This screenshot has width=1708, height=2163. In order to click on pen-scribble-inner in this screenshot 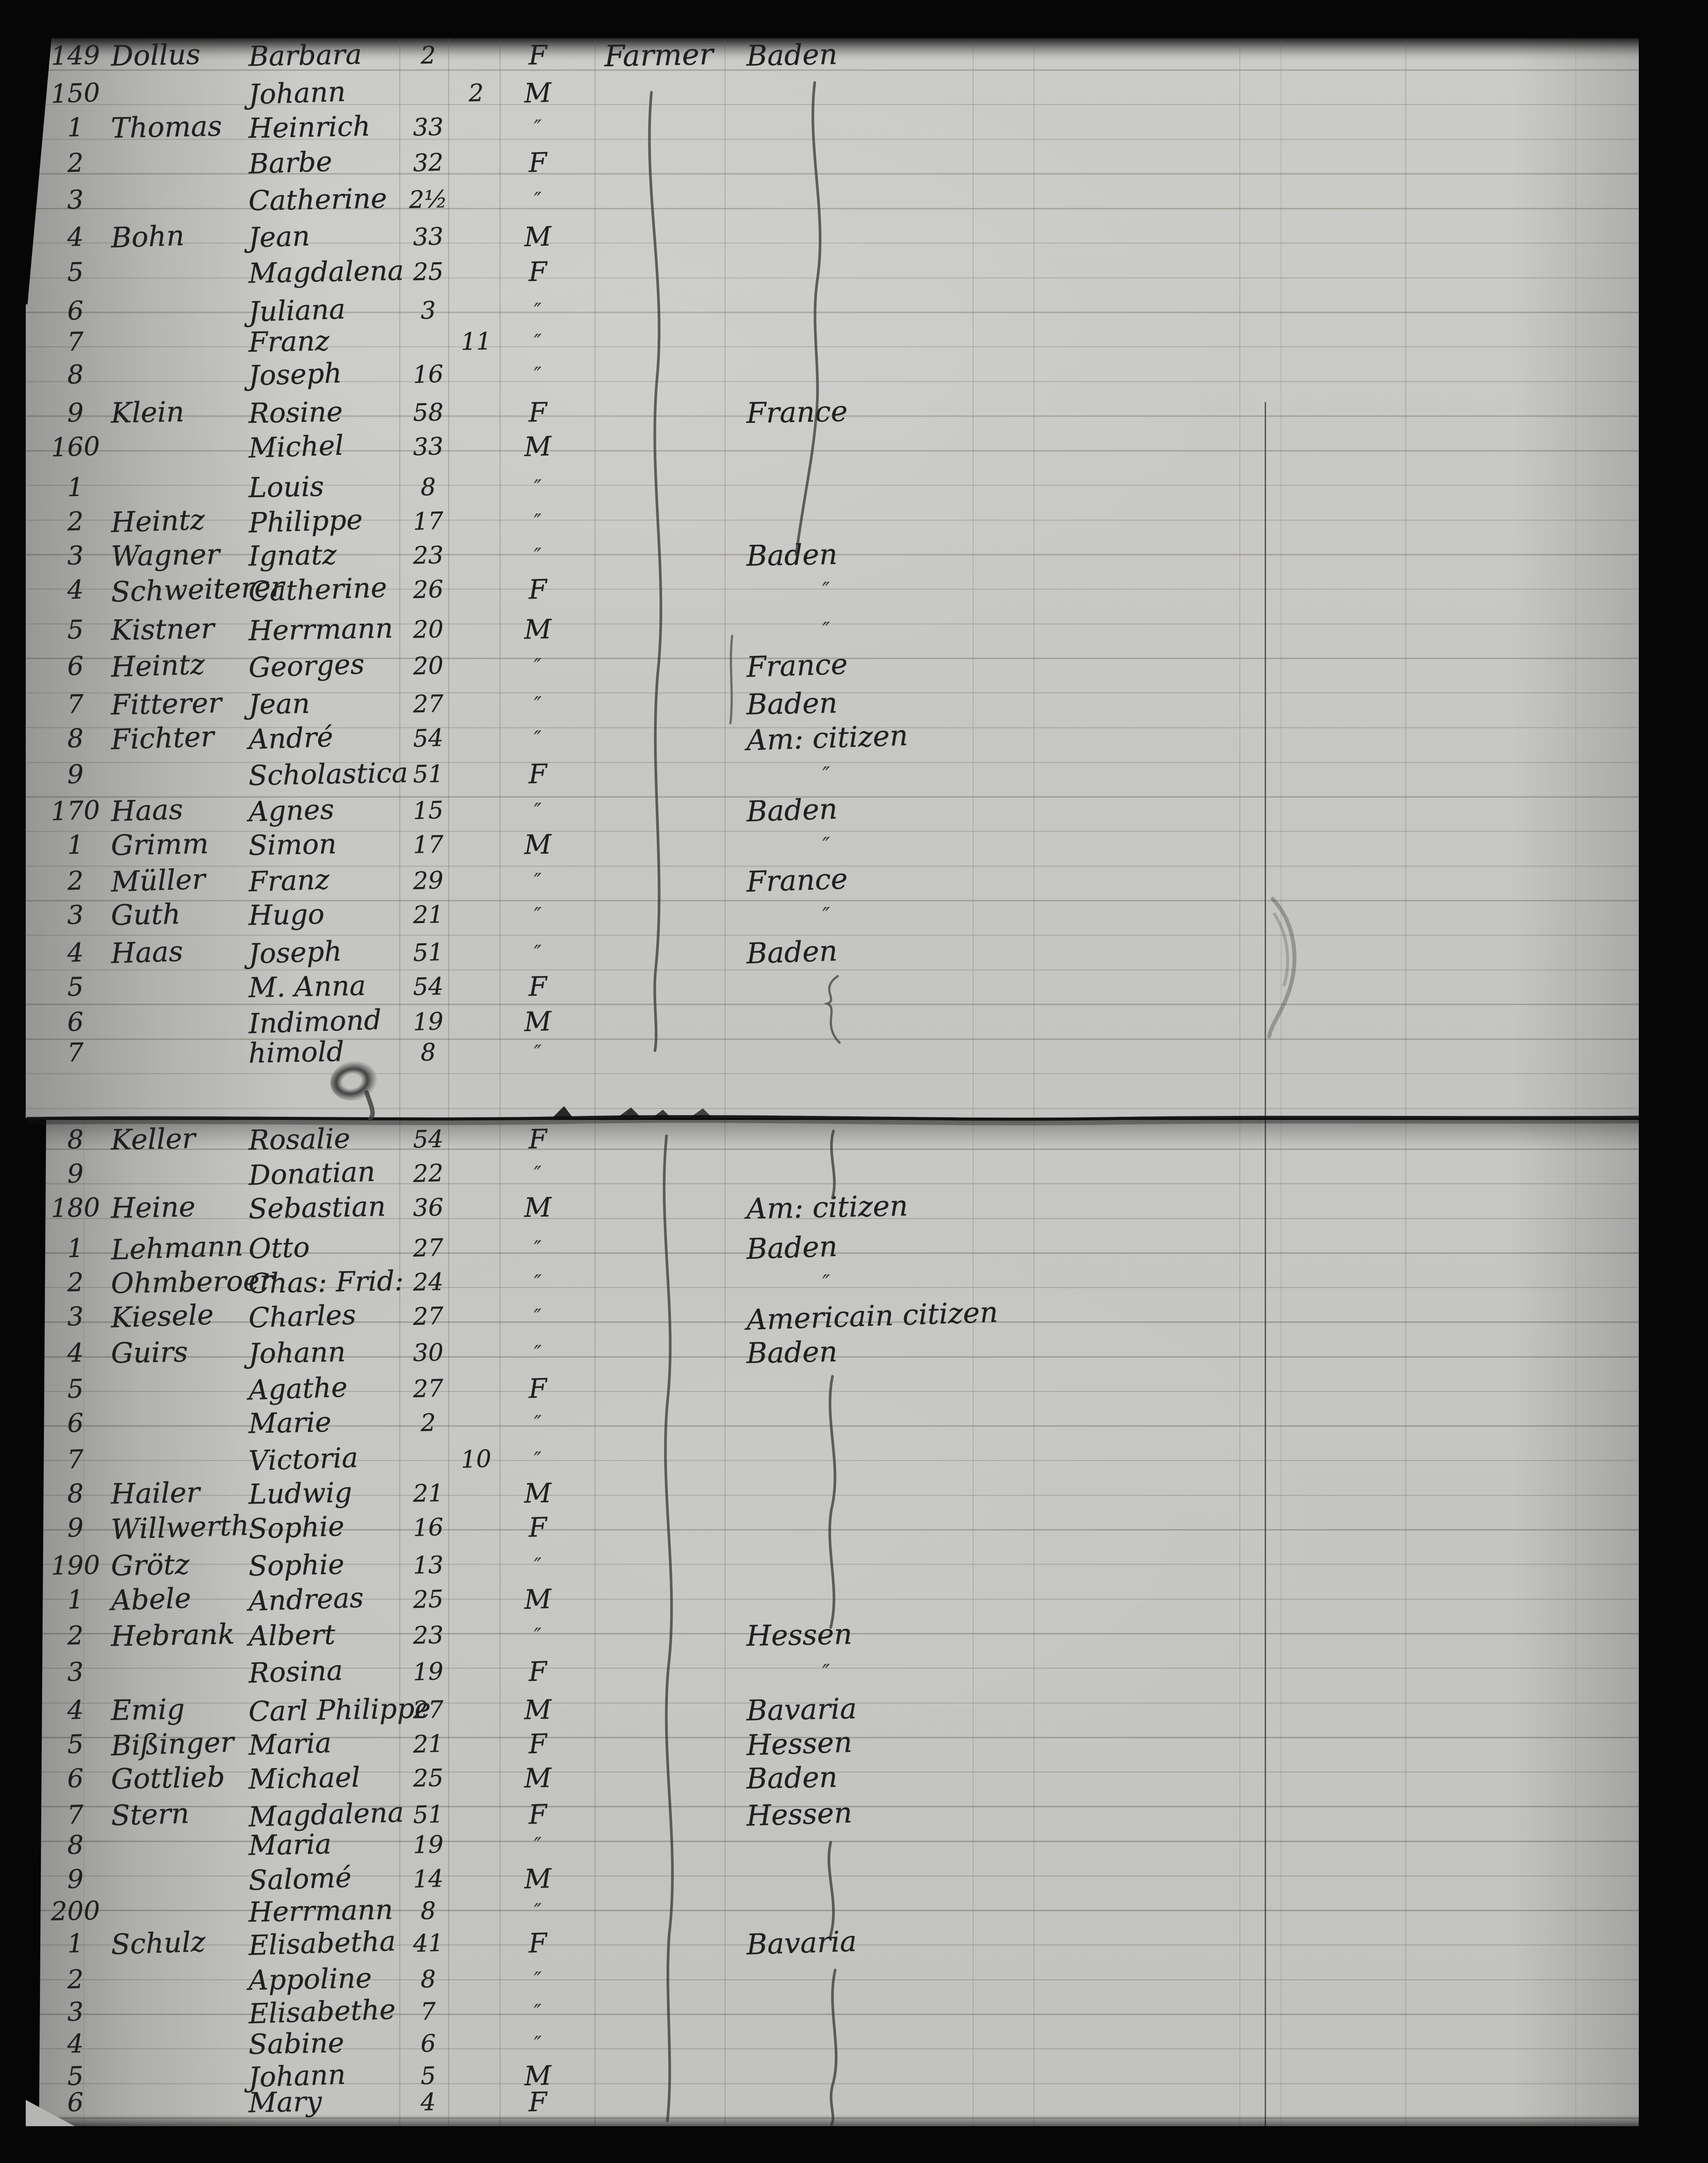, I will do `click(1281, 950)`.